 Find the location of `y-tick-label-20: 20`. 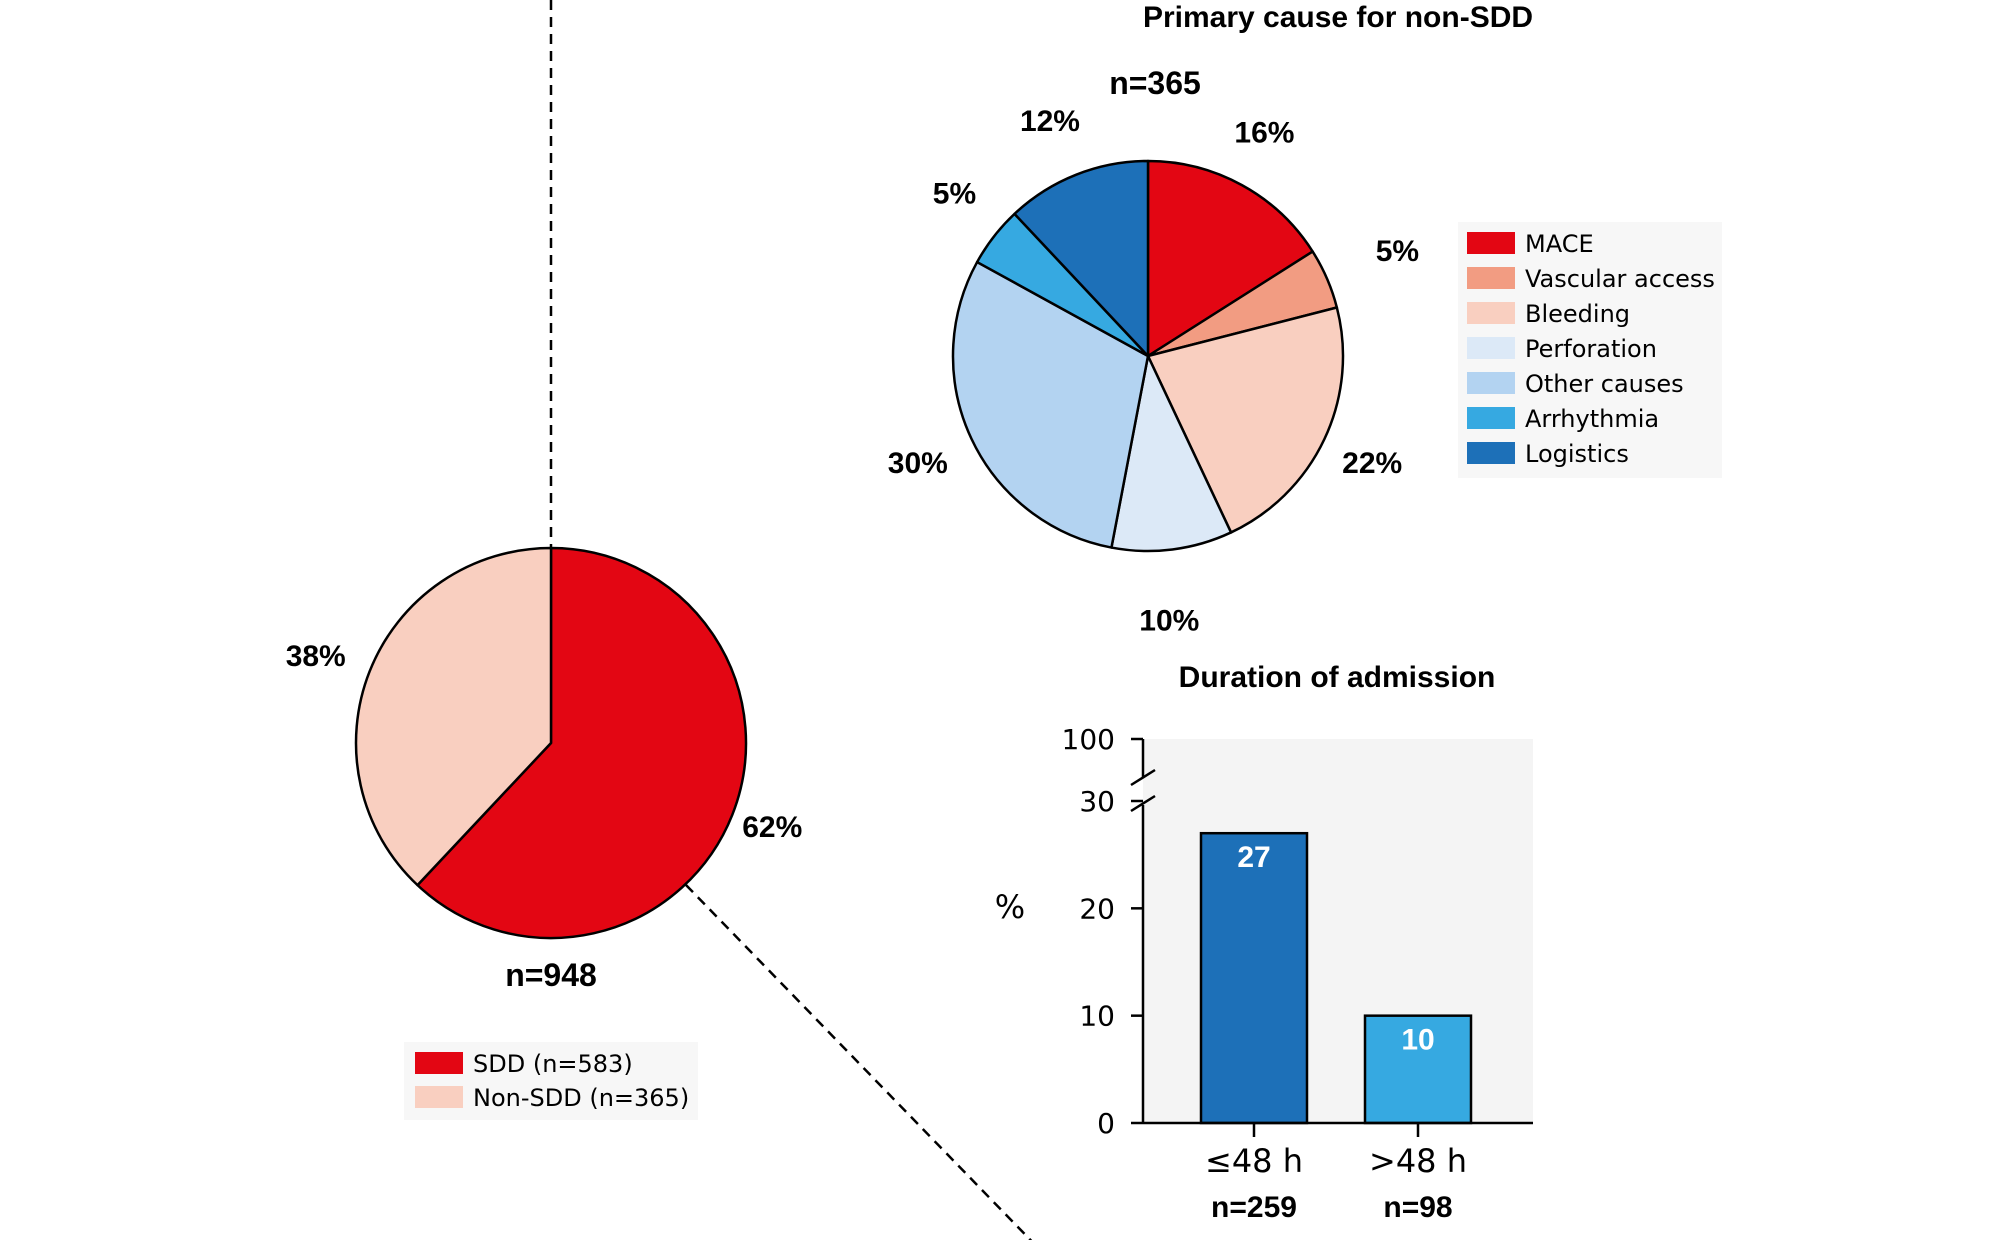

y-tick-label-20: 20 is located at coordinates (1097, 908).